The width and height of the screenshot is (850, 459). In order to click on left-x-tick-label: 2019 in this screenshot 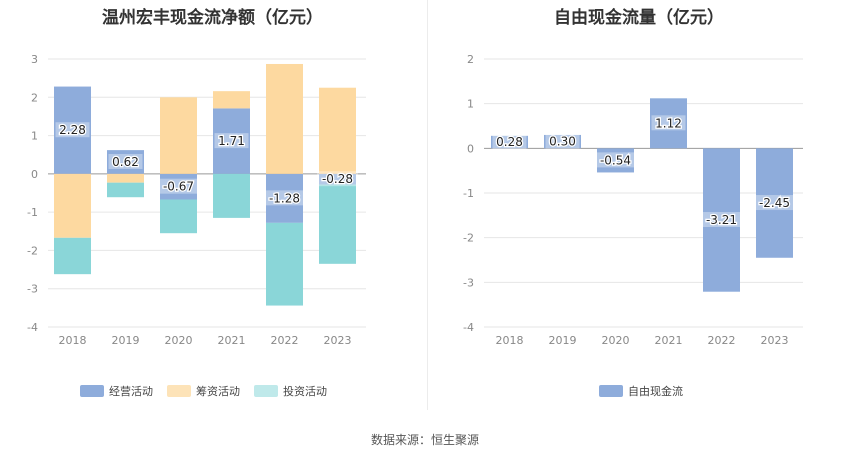, I will do `click(126, 340)`.